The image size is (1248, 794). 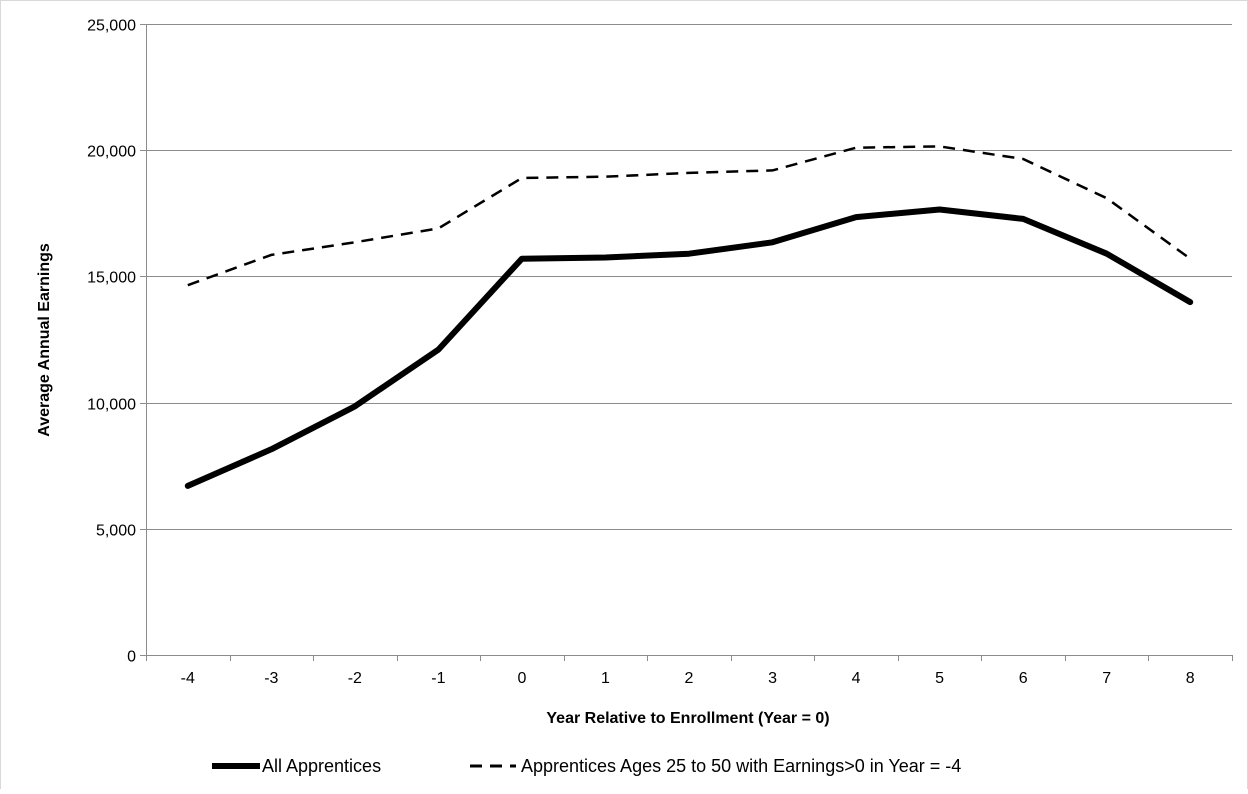 I want to click on y-tick-label: 15,000, so click(x=111, y=278).